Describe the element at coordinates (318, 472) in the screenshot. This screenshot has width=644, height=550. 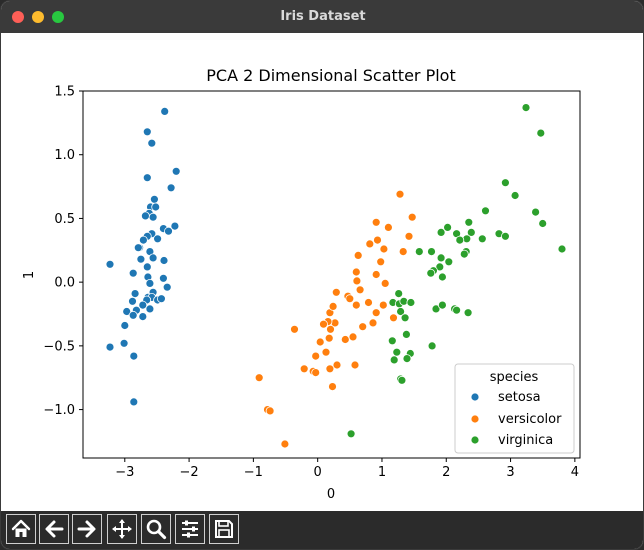
I see `x-tick-label: 0` at that location.